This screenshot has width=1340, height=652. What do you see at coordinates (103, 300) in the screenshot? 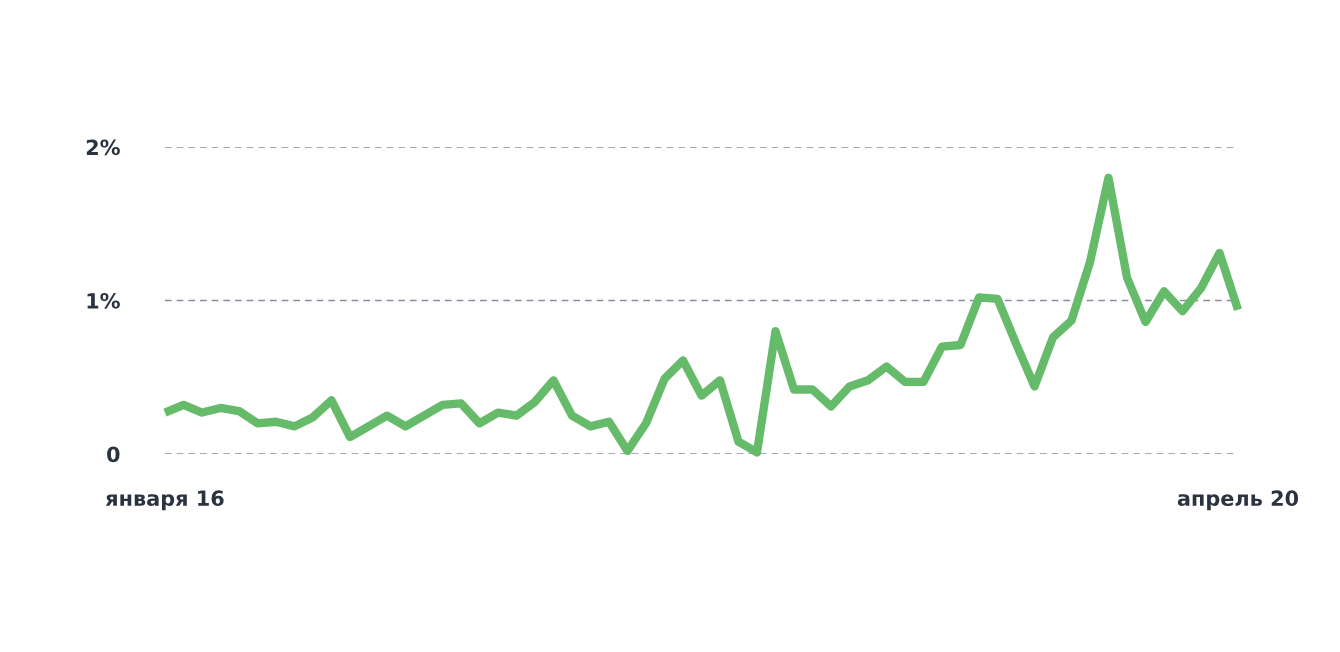
I see `y-tick-label: 1%` at bounding box center [103, 300].